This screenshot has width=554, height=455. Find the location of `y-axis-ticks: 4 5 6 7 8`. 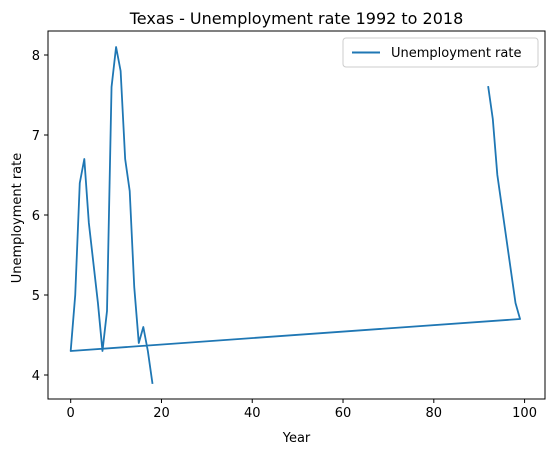

y-axis-ticks: 4 5 6 7 8 is located at coordinates (40, 216).